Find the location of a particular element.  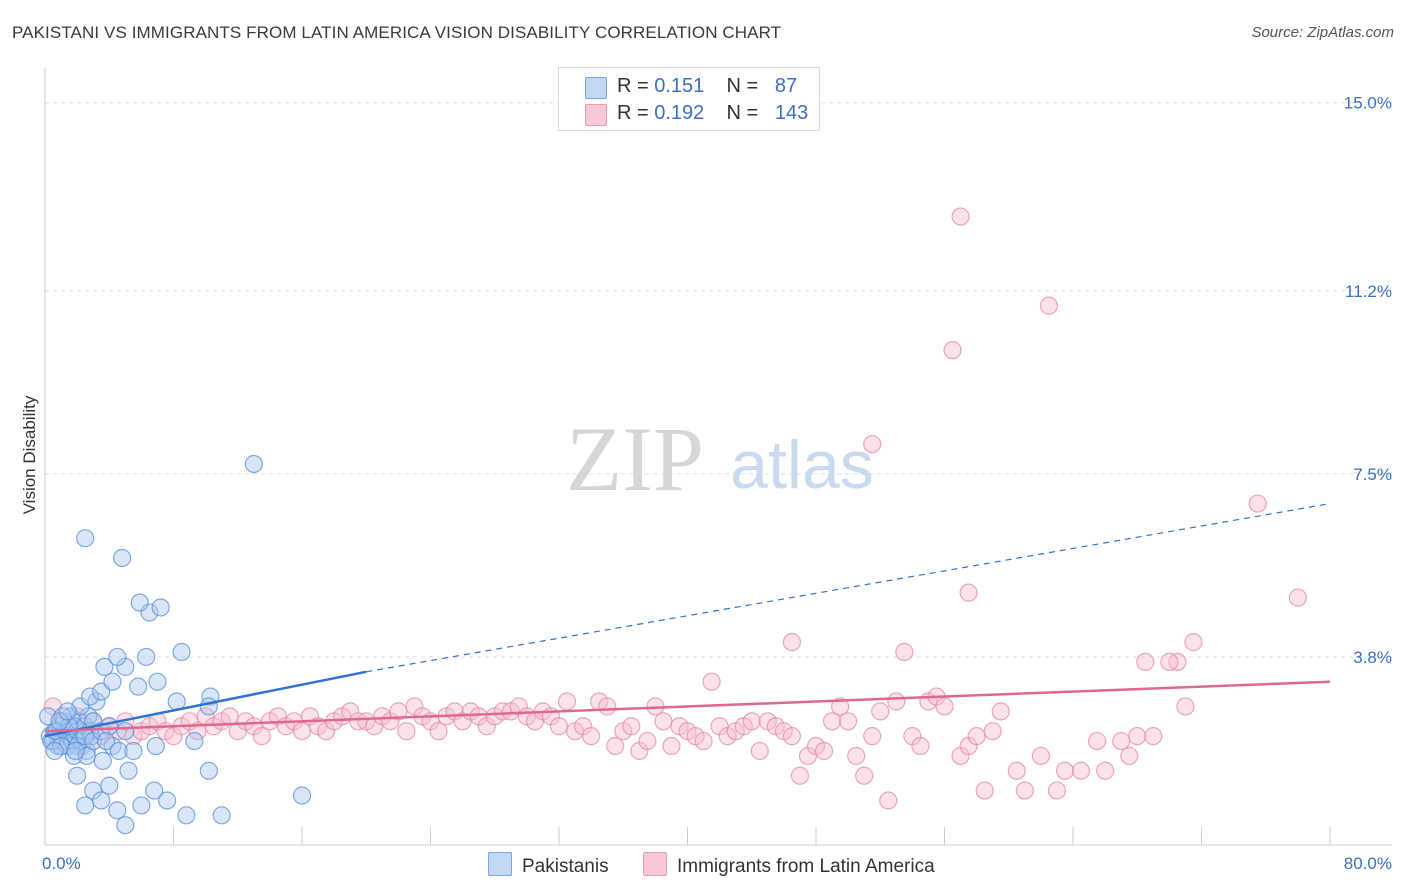

y-tick-label-1: 7.5% is located at coordinates (1372, 474).